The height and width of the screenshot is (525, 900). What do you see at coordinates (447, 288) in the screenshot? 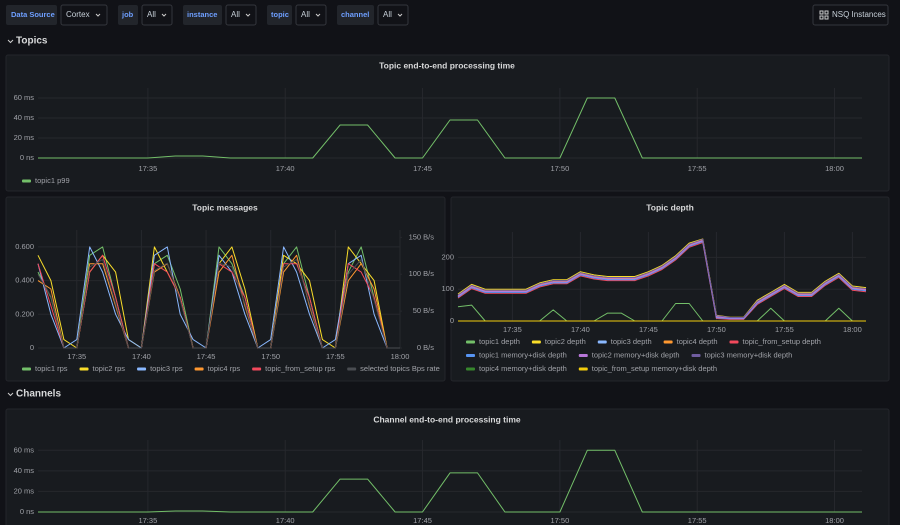
I see `y-tick-label: 100` at bounding box center [447, 288].